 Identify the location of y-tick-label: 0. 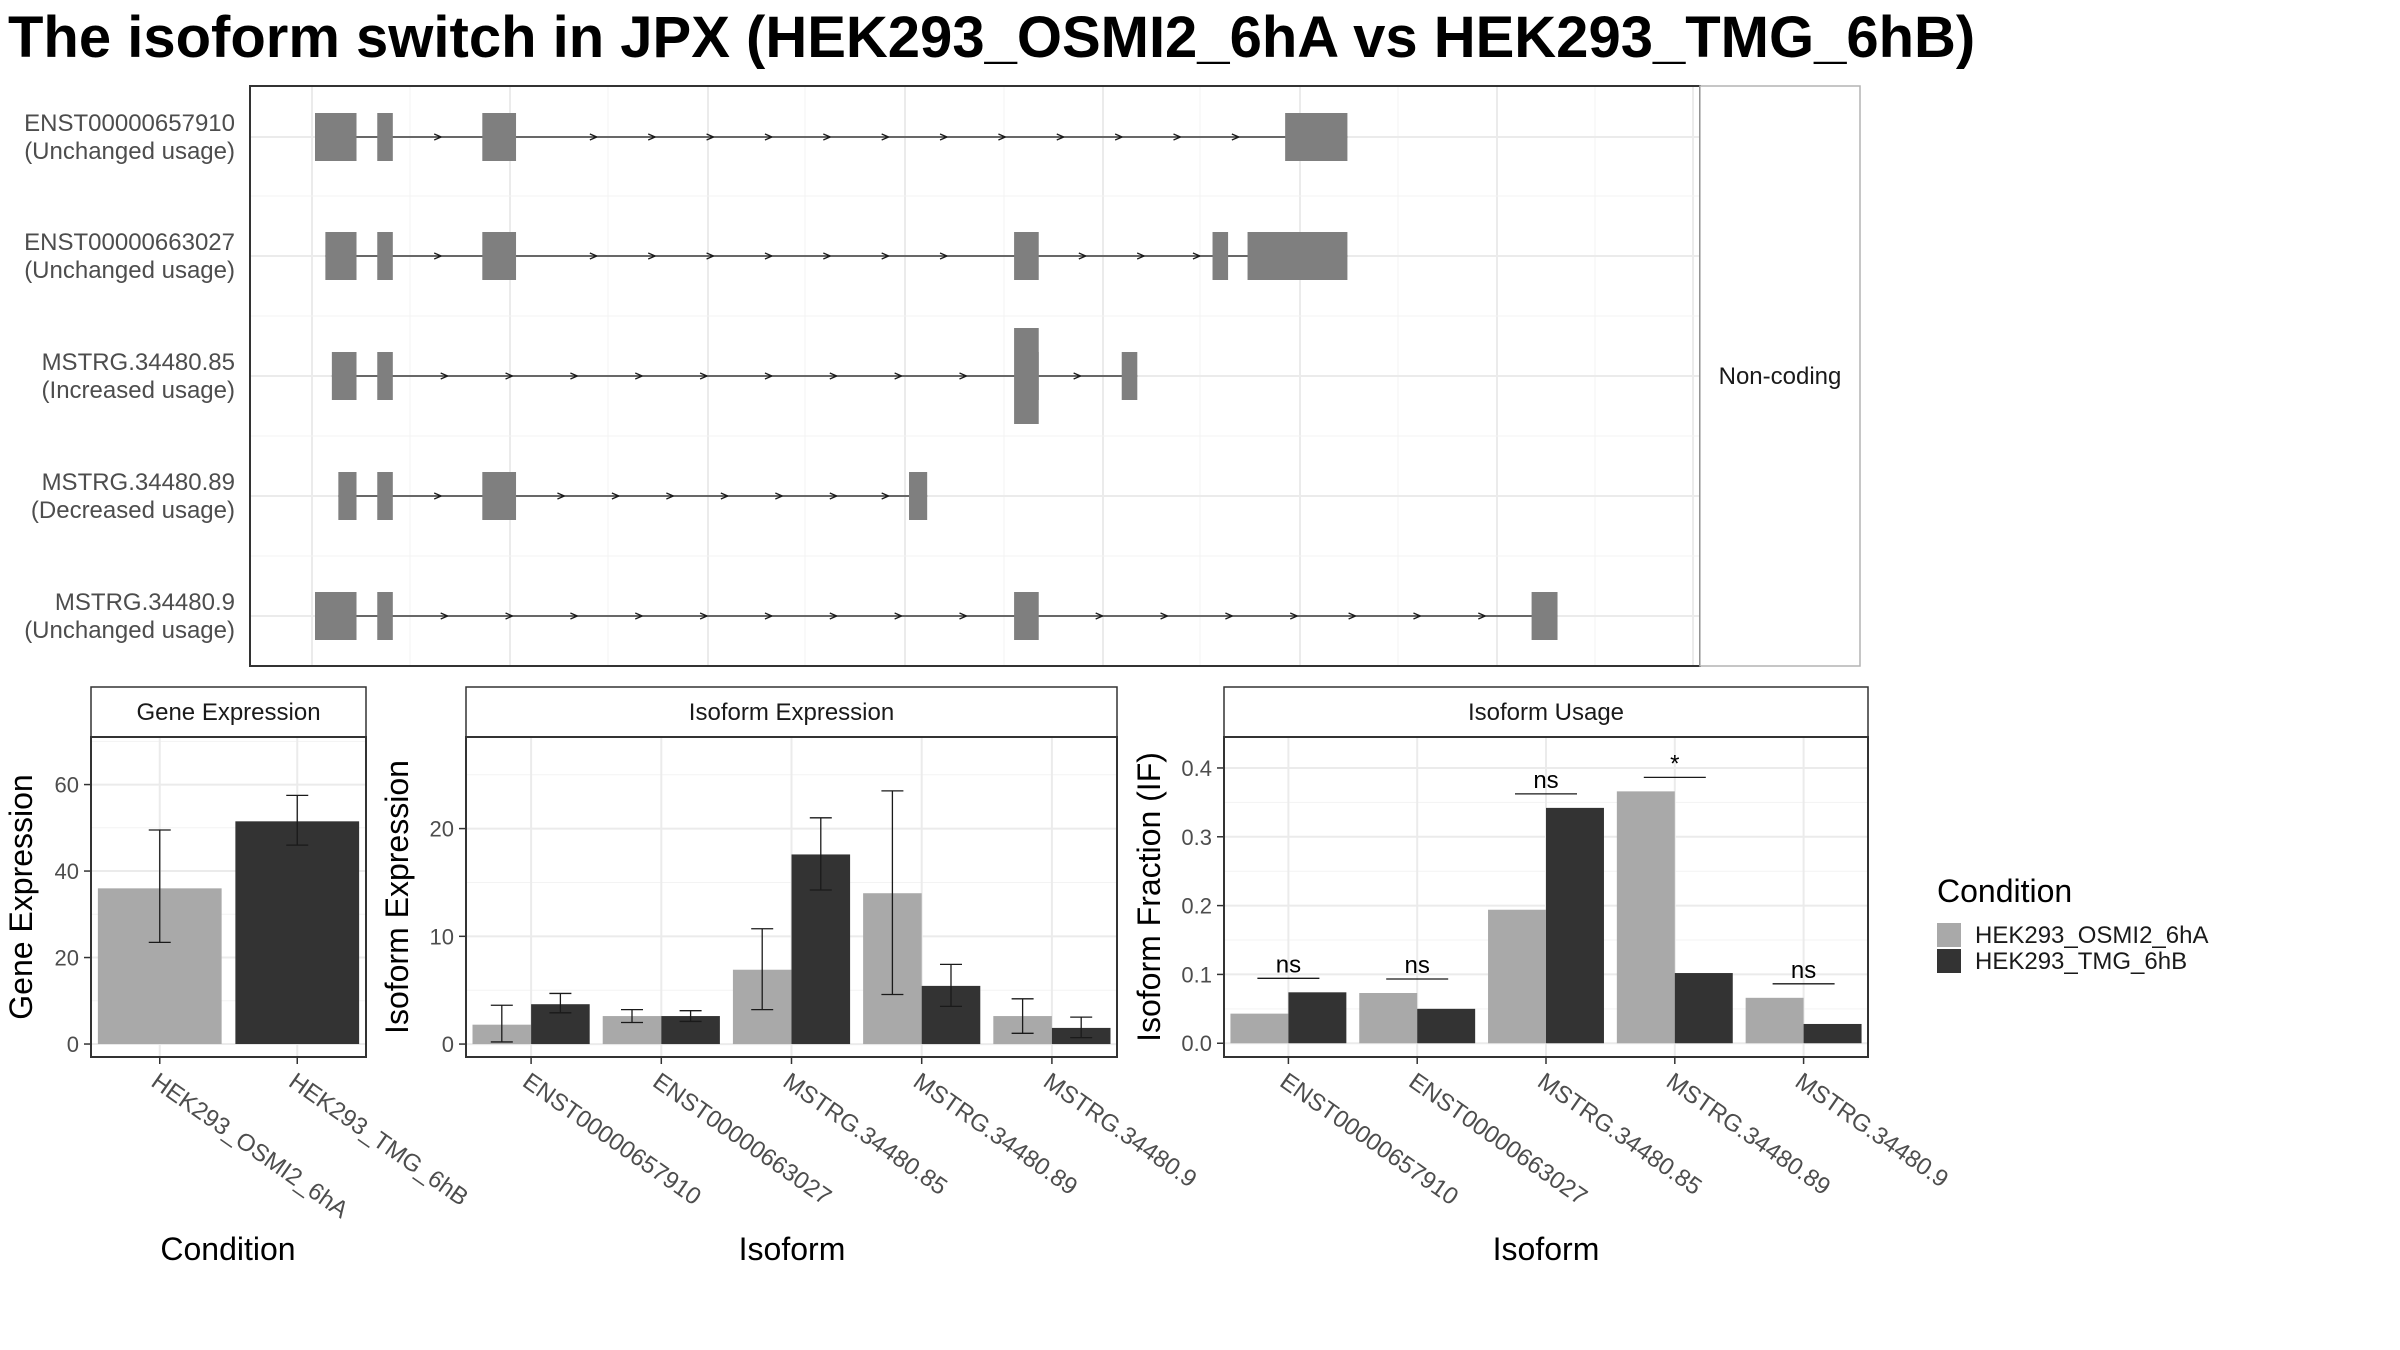
(73, 1044).